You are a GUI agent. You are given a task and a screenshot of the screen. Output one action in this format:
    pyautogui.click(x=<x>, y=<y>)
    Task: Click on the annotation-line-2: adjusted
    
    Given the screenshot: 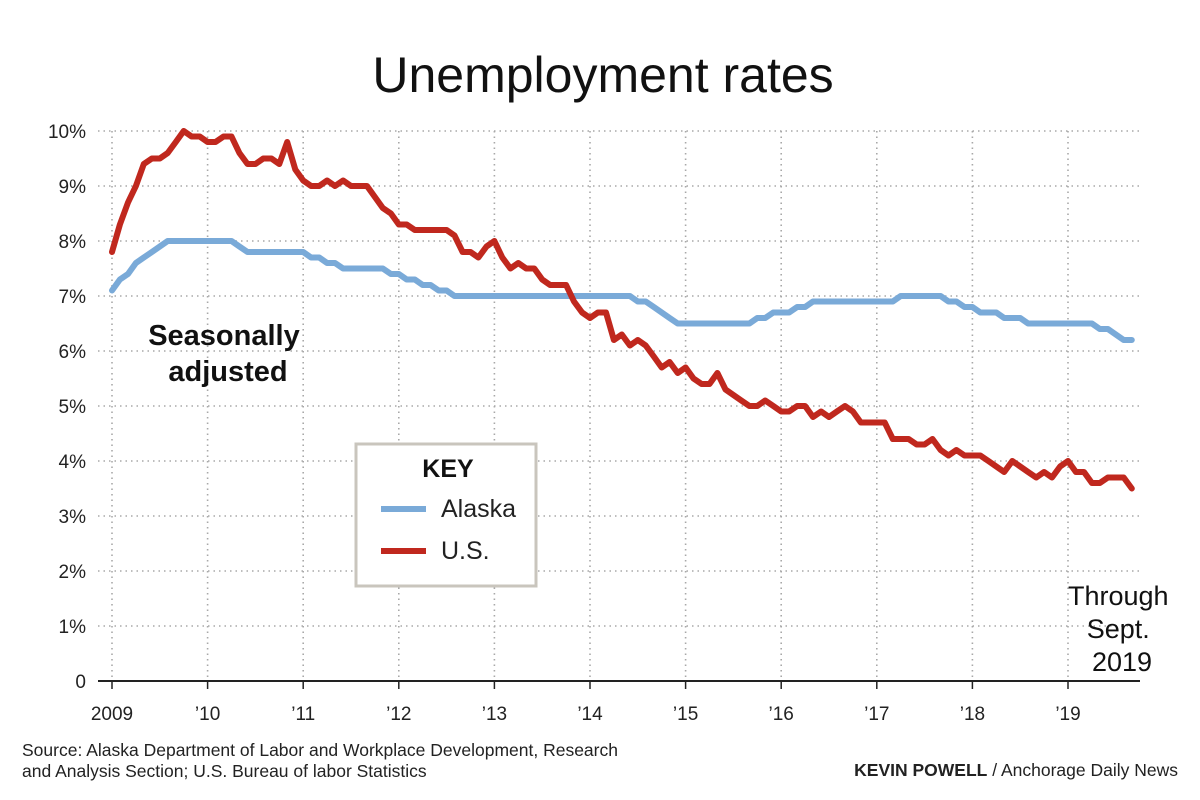 What is the action you would take?
    pyautogui.click(x=227, y=372)
    